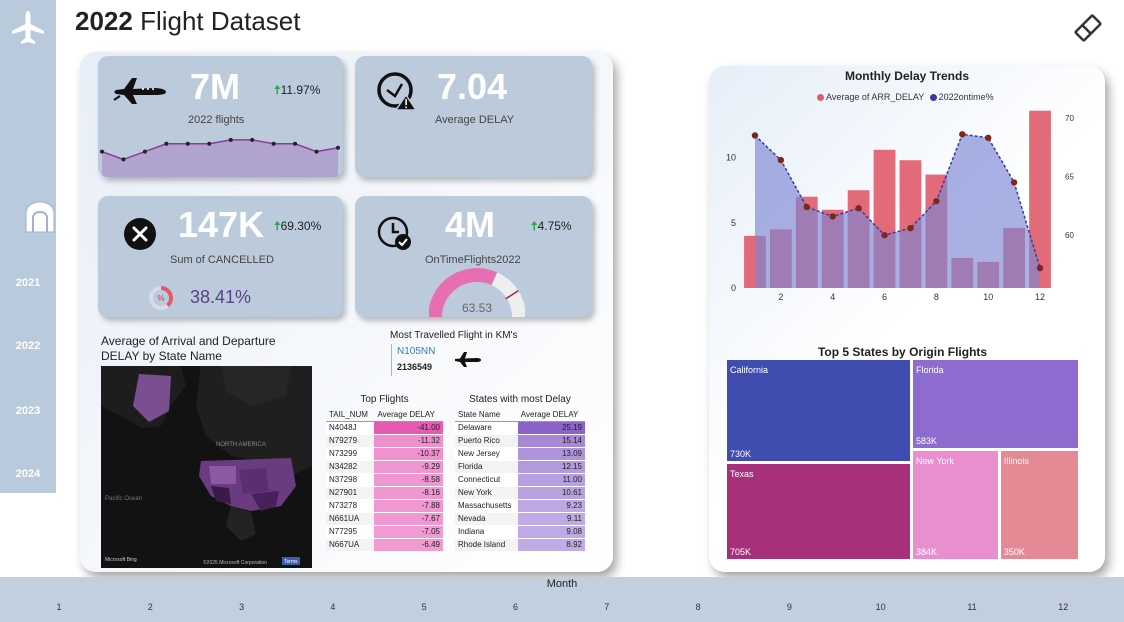 This screenshot has width=1124, height=622. Describe the element at coordinates (698, 607) in the screenshot. I see `month-option: 8` at that location.